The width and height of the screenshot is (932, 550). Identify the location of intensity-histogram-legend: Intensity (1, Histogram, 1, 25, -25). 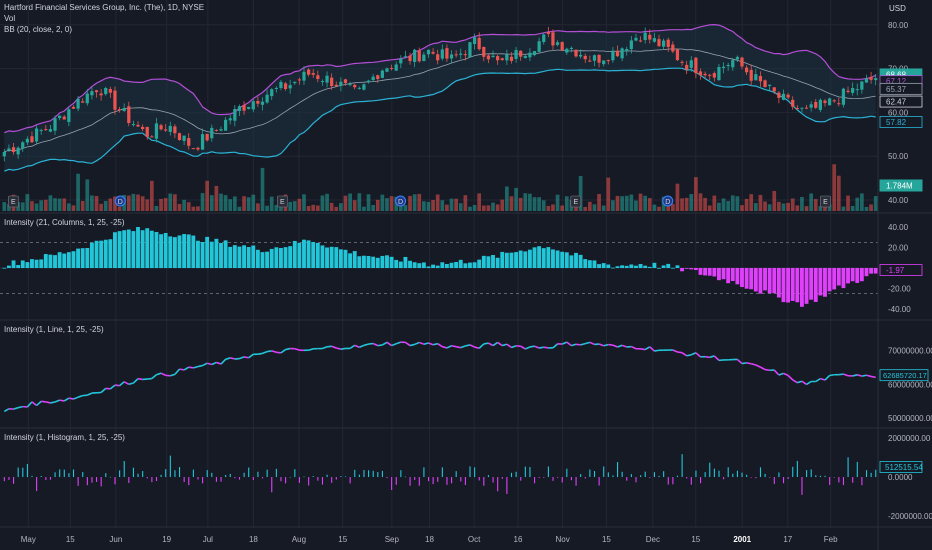
(64, 437).